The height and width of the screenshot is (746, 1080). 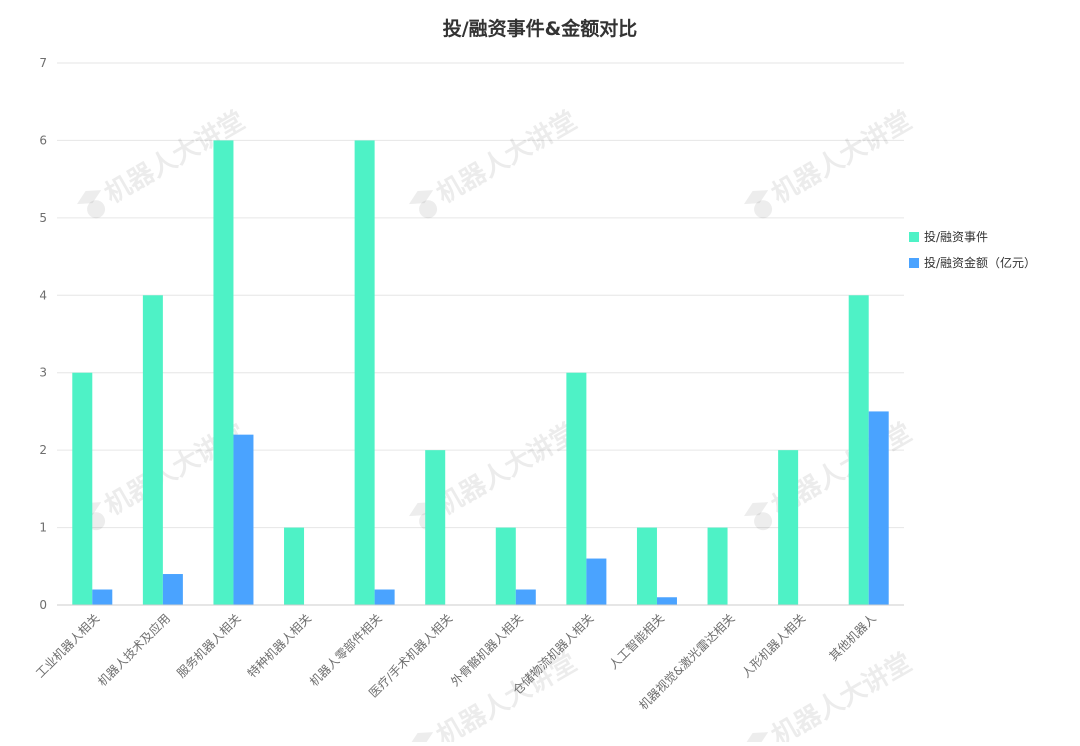 What do you see at coordinates (345, 650) in the screenshot?
I see `x-tick-label: 机器人零部件相关` at bounding box center [345, 650].